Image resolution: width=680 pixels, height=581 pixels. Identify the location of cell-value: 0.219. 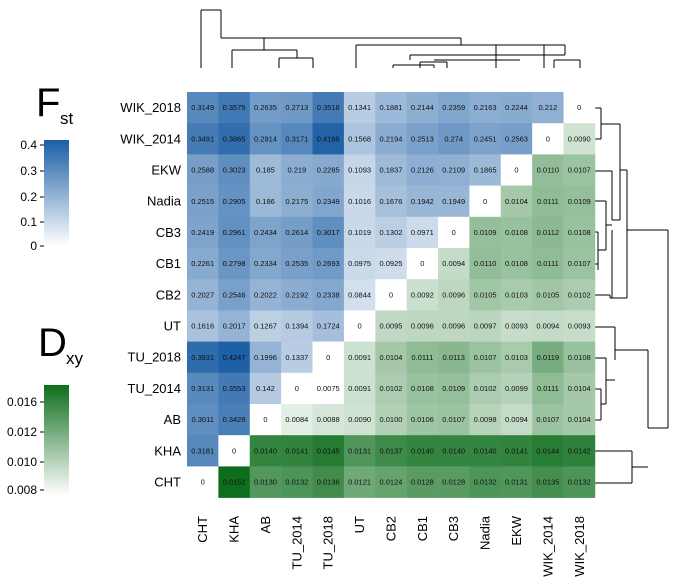
(296, 170).